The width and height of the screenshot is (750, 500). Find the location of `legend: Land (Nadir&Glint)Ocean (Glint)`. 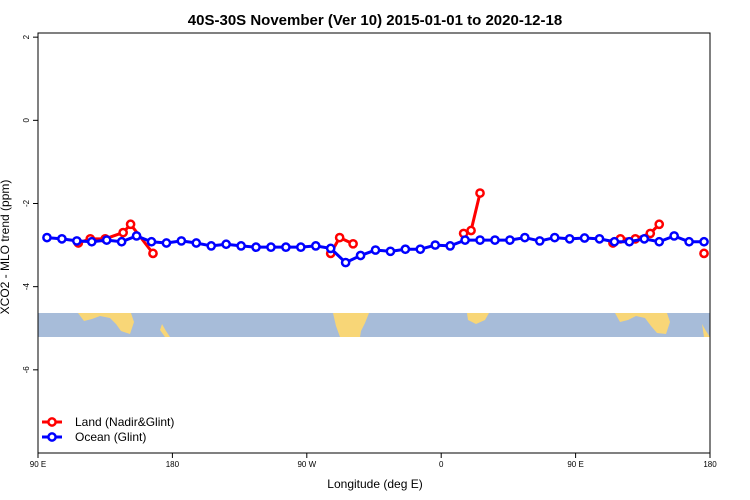

legend: Land (Nadir&Glint)Ocean (Glint) is located at coordinates (108, 429).